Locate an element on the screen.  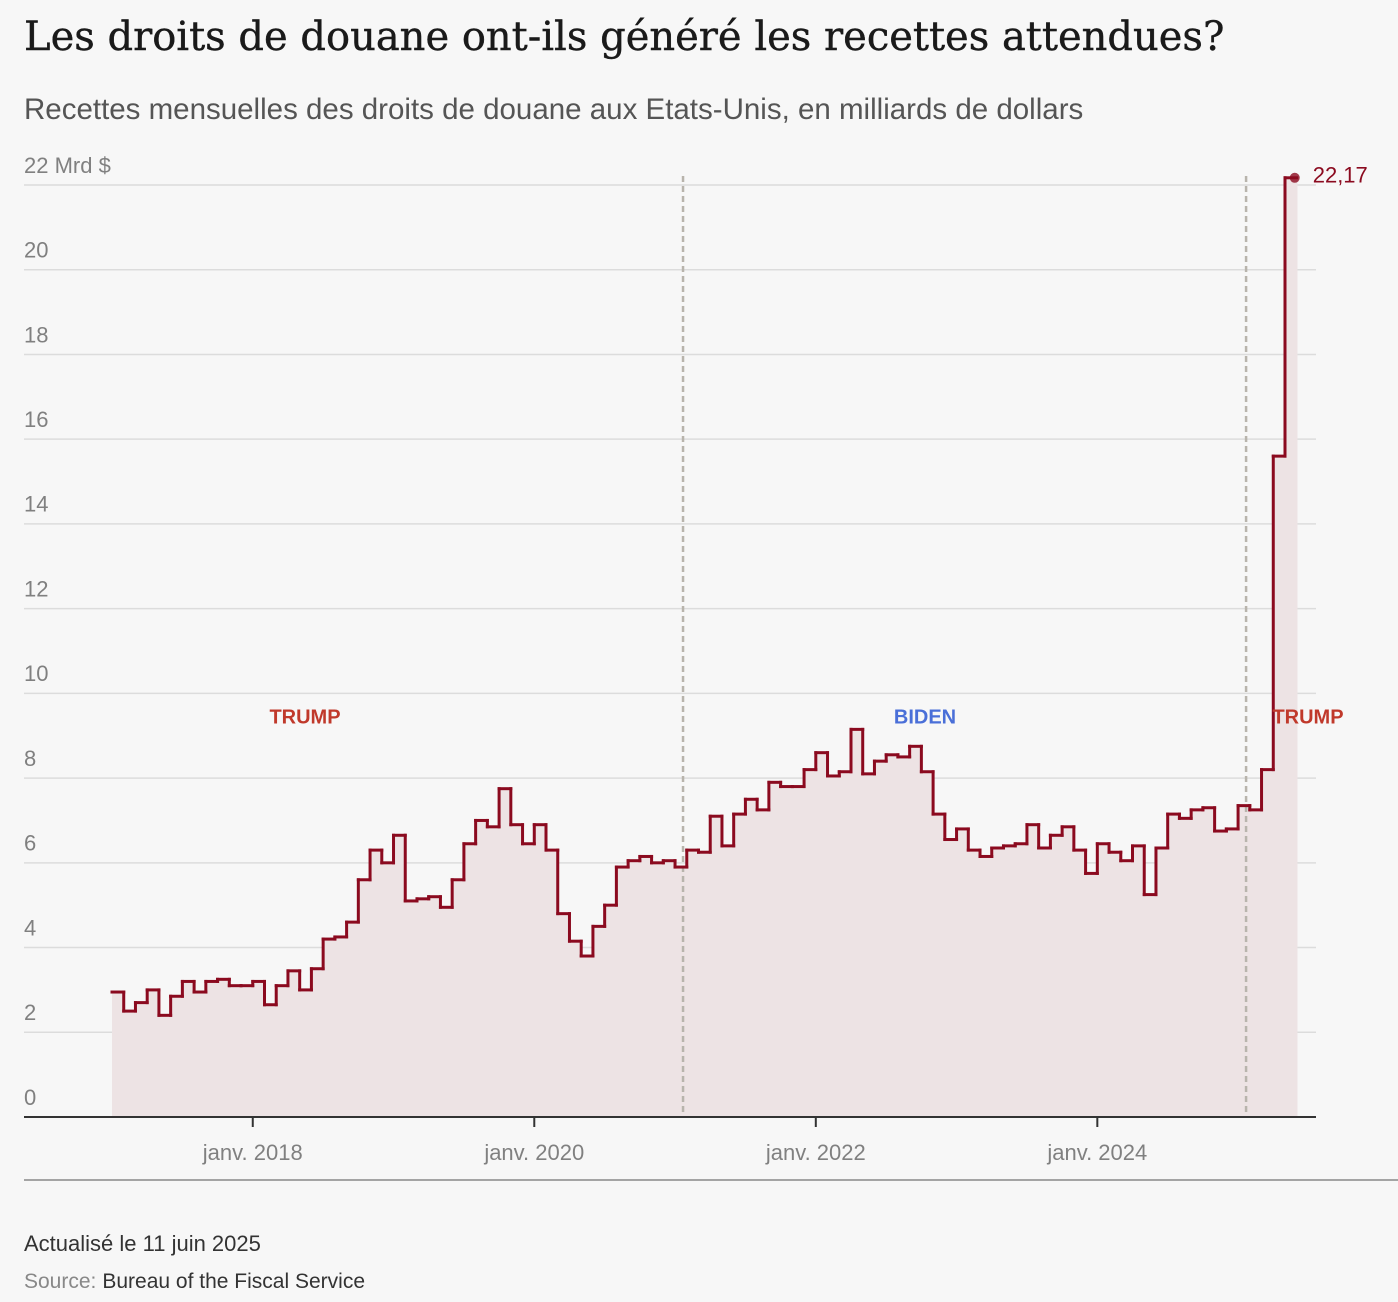
y-tick-label: 18 is located at coordinates (36, 334).